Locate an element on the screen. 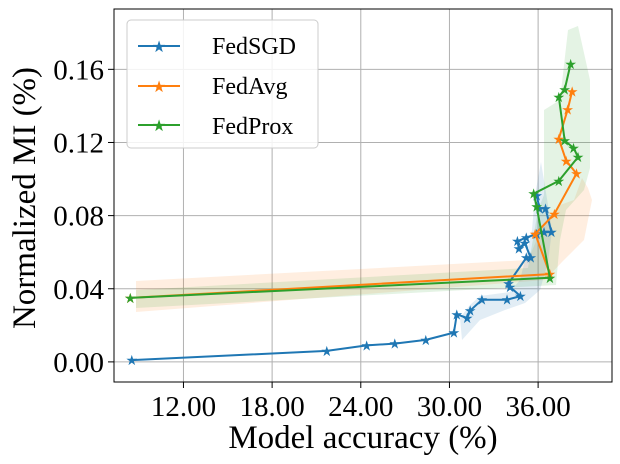 The width and height of the screenshot is (620, 464). legend-label-fedsgd: FedSGD is located at coordinates (254, 47).